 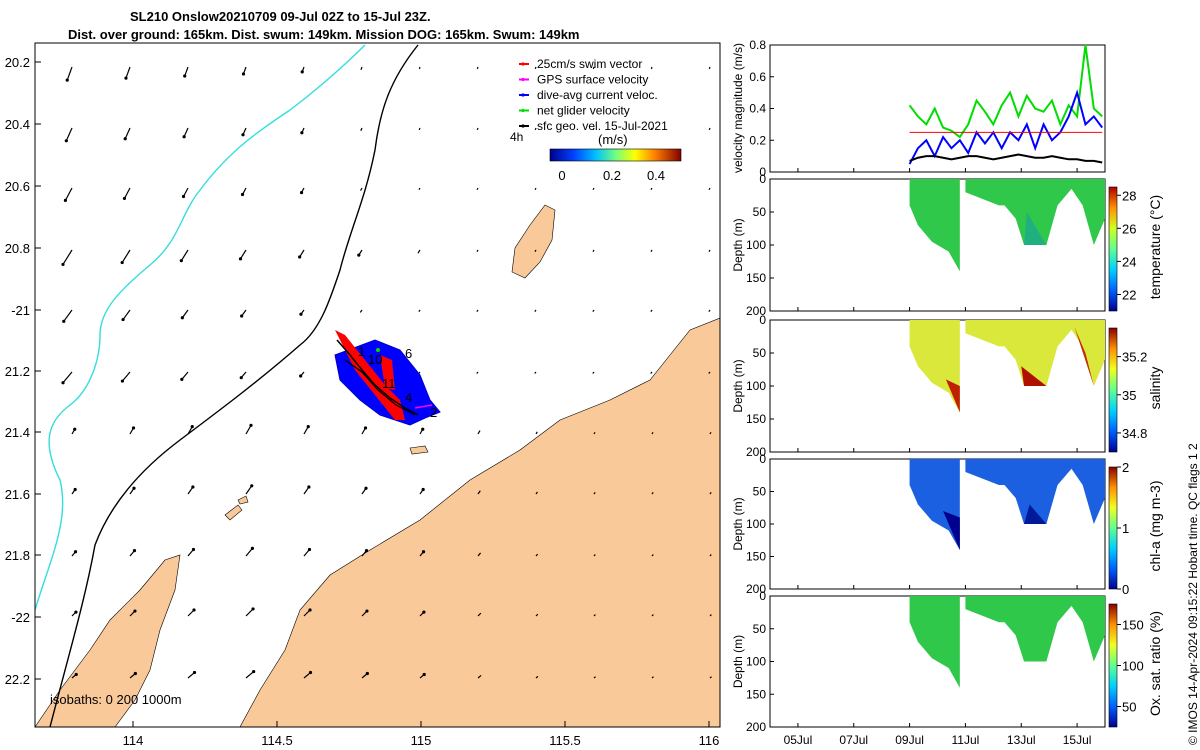 What do you see at coordinates (1125, 528) in the screenshot?
I see `chla-cbar-tick-label: 1` at bounding box center [1125, 528].